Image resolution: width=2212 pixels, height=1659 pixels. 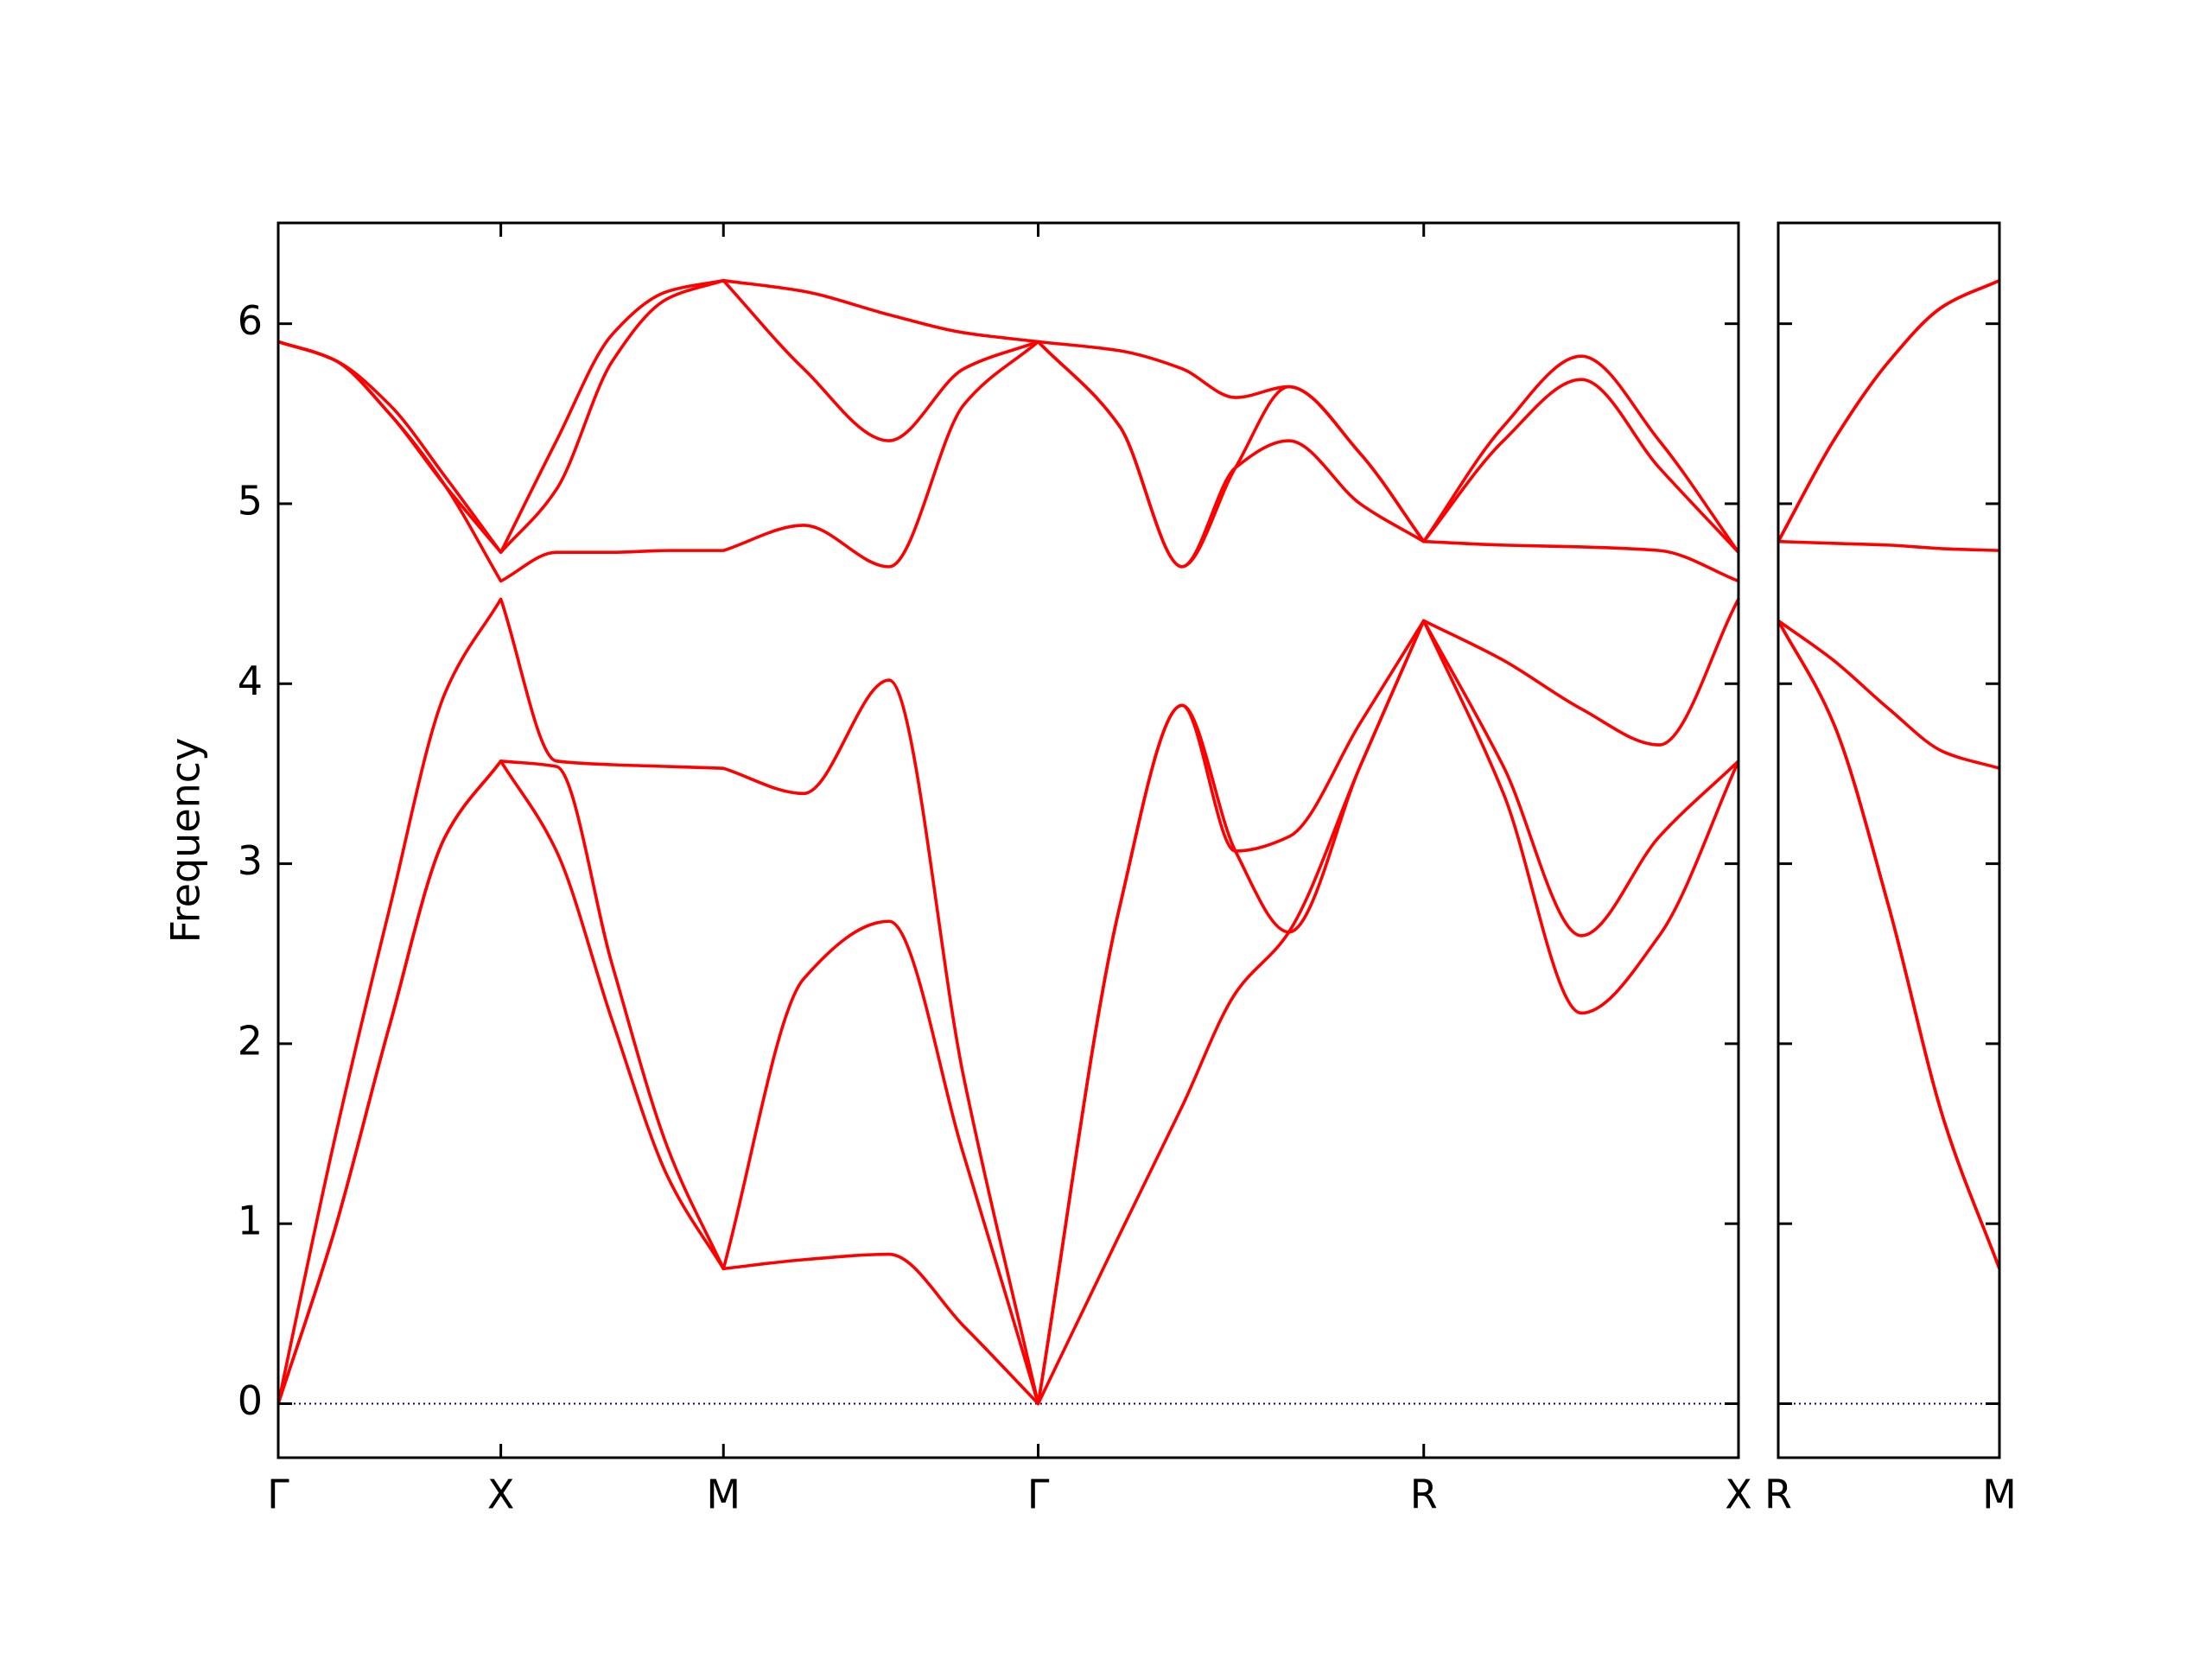 I want to click on y-tick-label: 5, so click(x=250, y=500).